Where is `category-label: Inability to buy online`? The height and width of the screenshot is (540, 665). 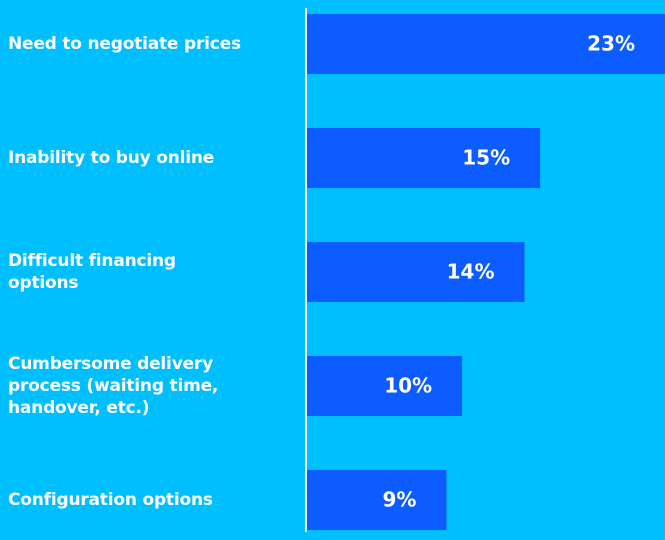
category-label: Inability to buy online is located at coordinates (111, 158).